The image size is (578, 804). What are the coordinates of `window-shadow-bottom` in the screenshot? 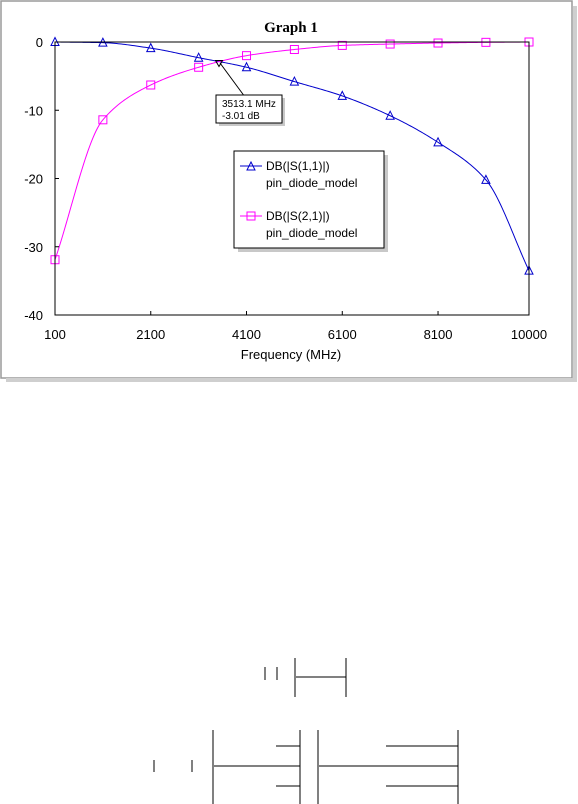 It's located at (291, 380).